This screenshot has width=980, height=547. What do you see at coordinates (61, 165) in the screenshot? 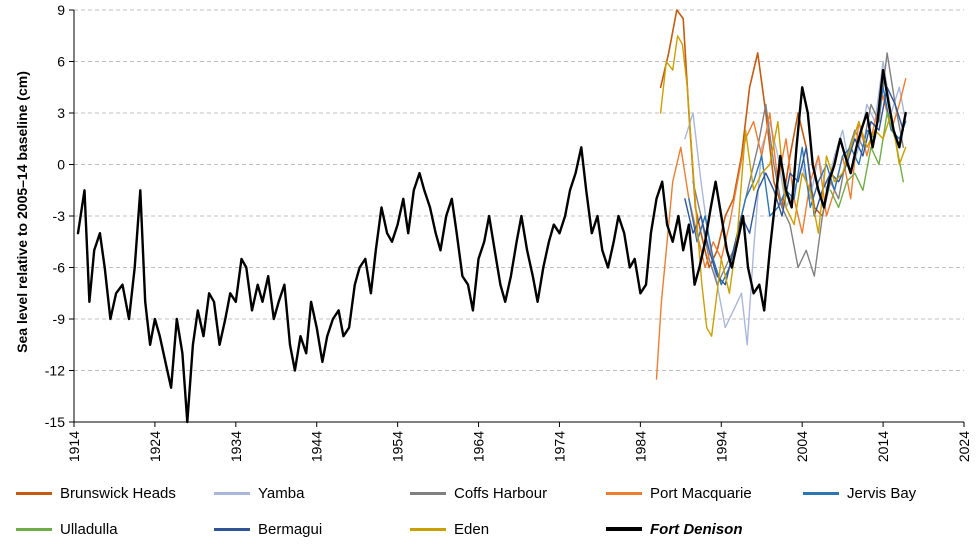
I see `y-tick-label: 0` at bounding box center [61, 165].